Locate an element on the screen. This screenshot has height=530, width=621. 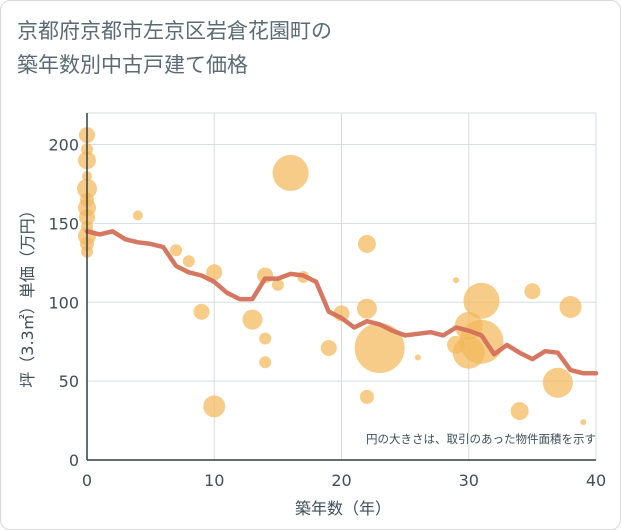
chart-title: 京都府京都市左京区岩倉花園町の 築年数別中古戸建て価格 is located at coordinates (174, 48).